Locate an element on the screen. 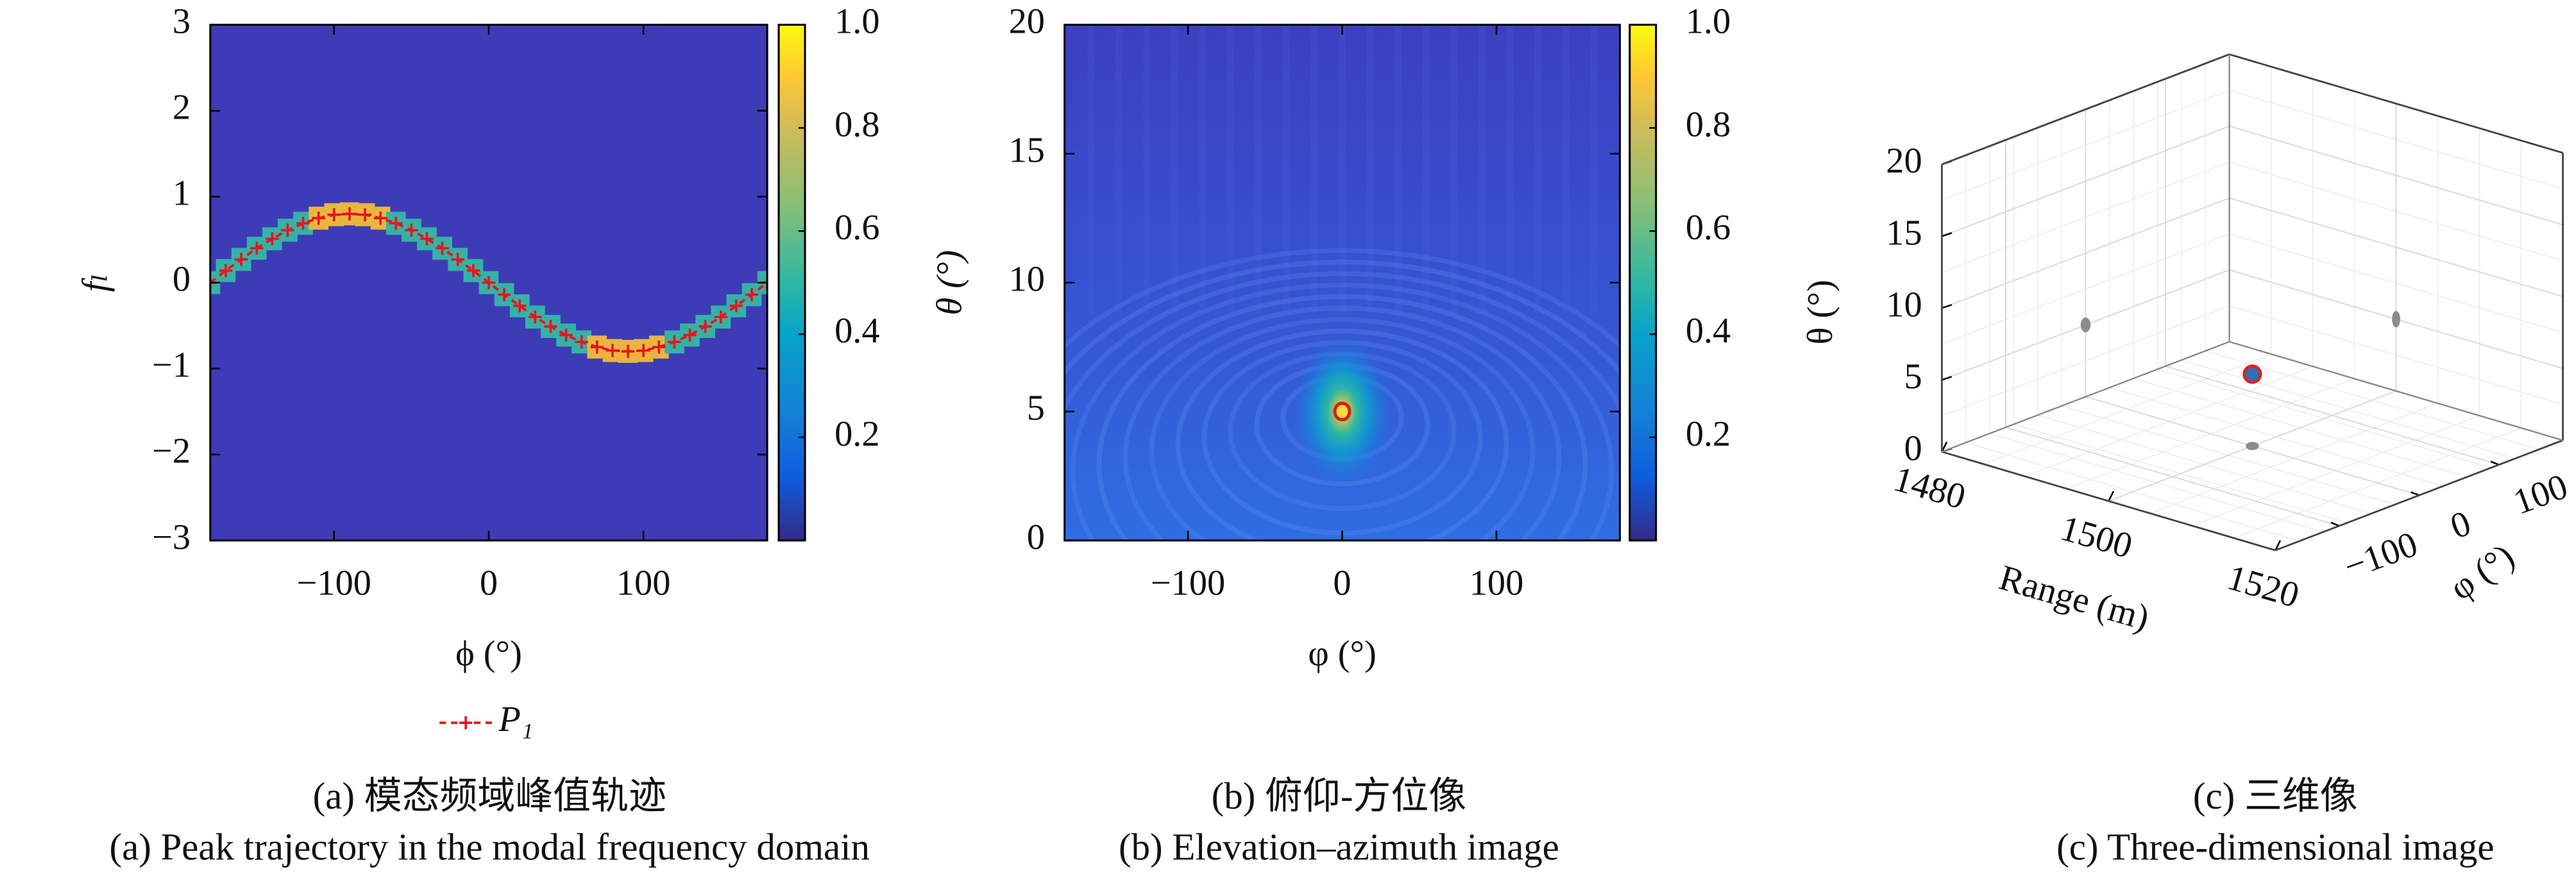 The image size is (2576, 874). y-tick-label: −2 is located at coordinates (171, 451).